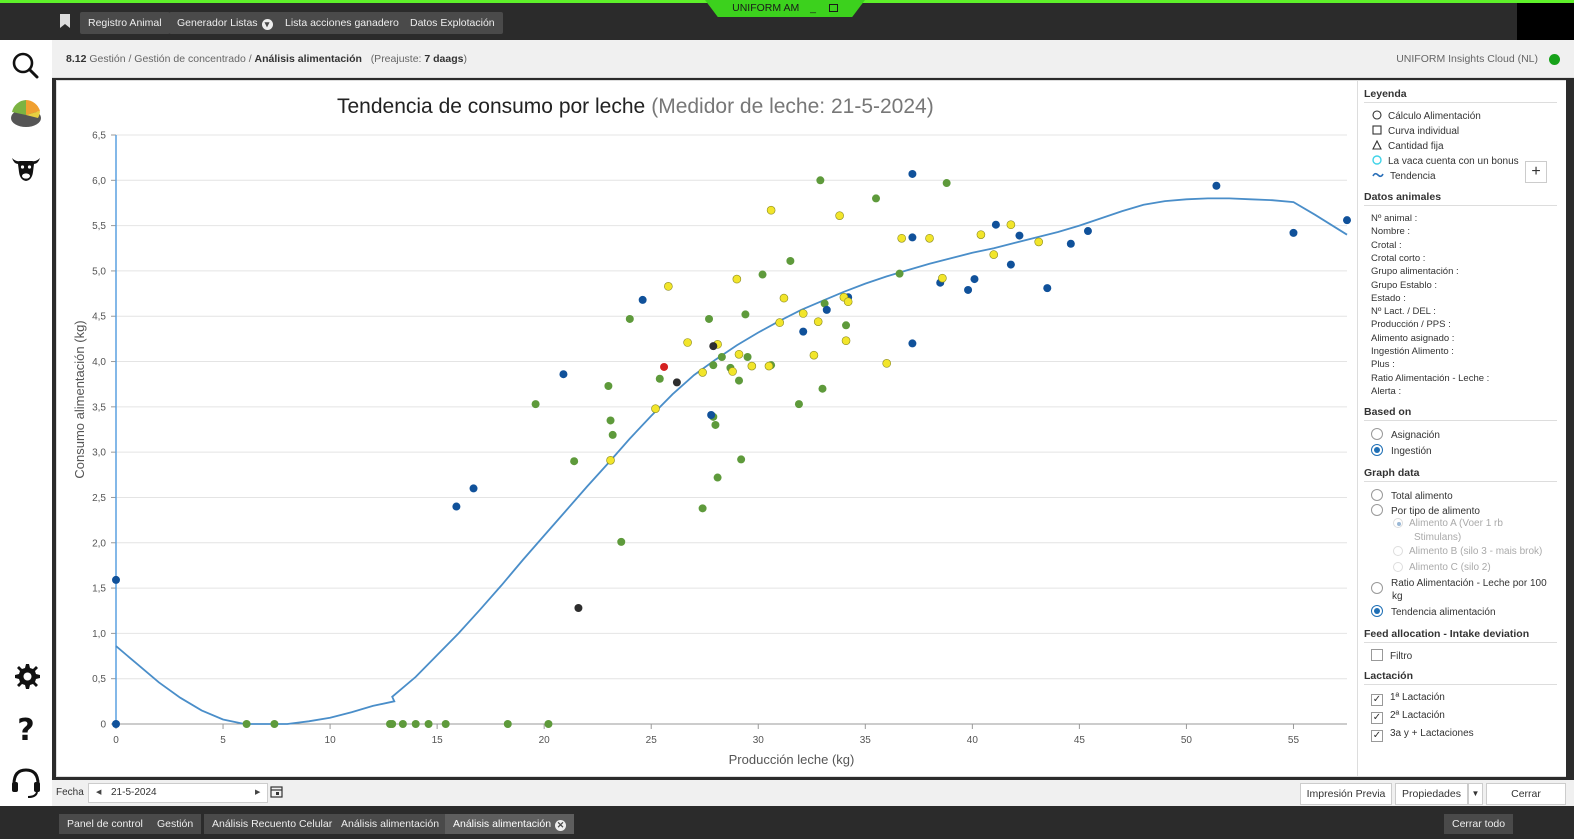 The width and height of the screenshot is (1574, 839). I want to click on radio-total-alimento: Total alimento, so click(1412, 495).